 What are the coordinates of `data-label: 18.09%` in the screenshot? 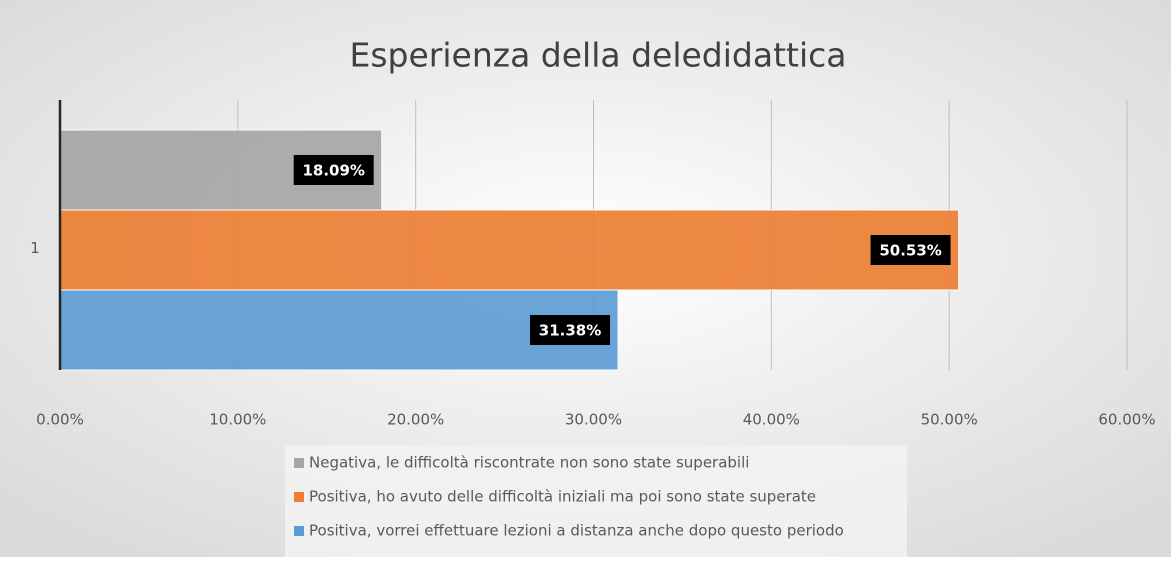 It's located at (333, 171).